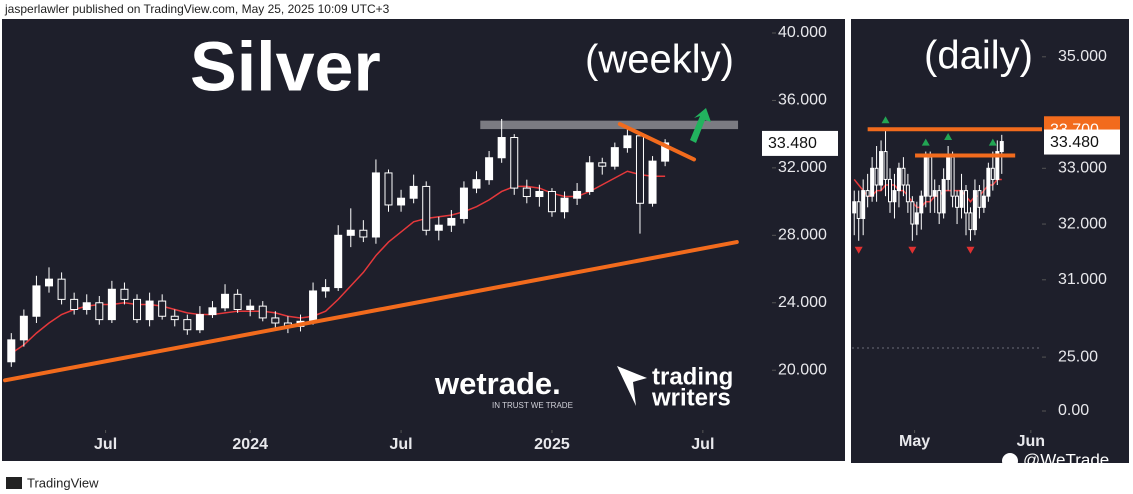 The width and height of the screenshot is (1133, 494). Describe the element at coordinates (632, 386) in the screenshot. I see `tw-icon` at that location.